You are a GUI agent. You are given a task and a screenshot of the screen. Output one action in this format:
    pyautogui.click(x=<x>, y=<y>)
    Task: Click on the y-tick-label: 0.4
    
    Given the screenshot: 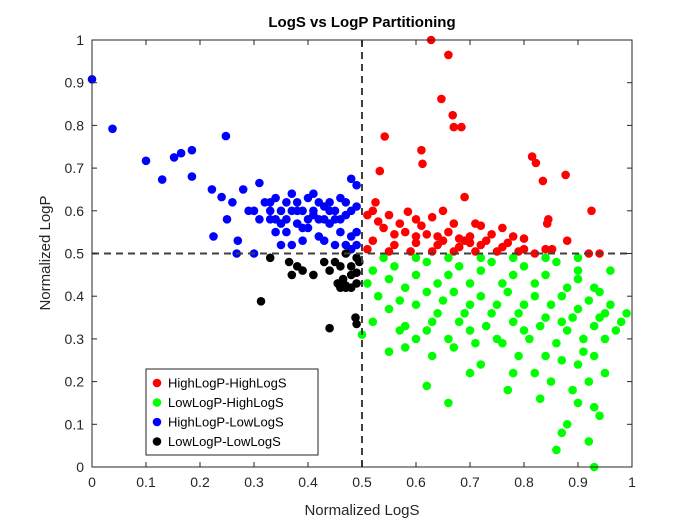 What is the action you would take?
    pyautogui.click(x=75, y=296)
    